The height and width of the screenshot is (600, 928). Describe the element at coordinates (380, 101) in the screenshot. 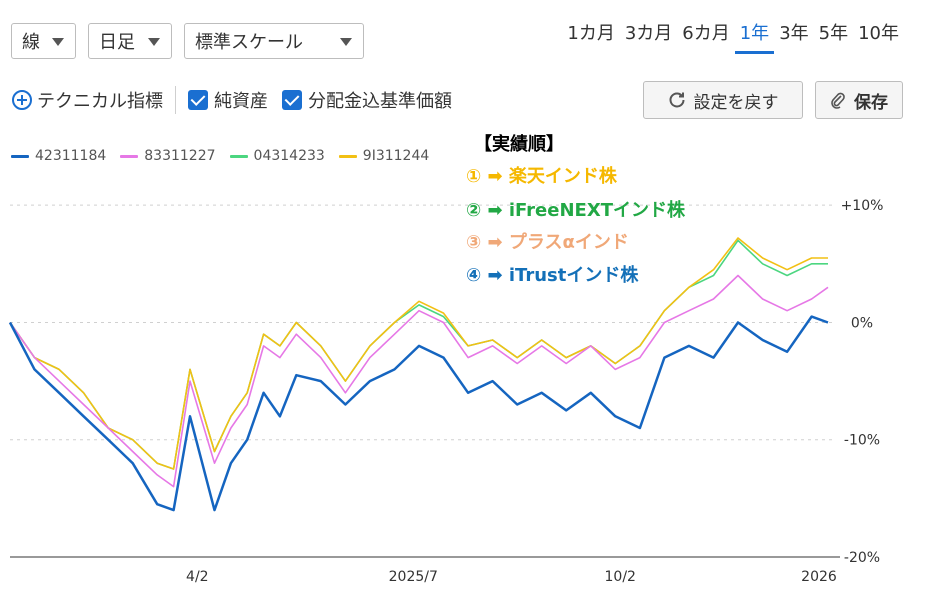

I see `dividend-nav-label: 分配金込基準価額` at that location.